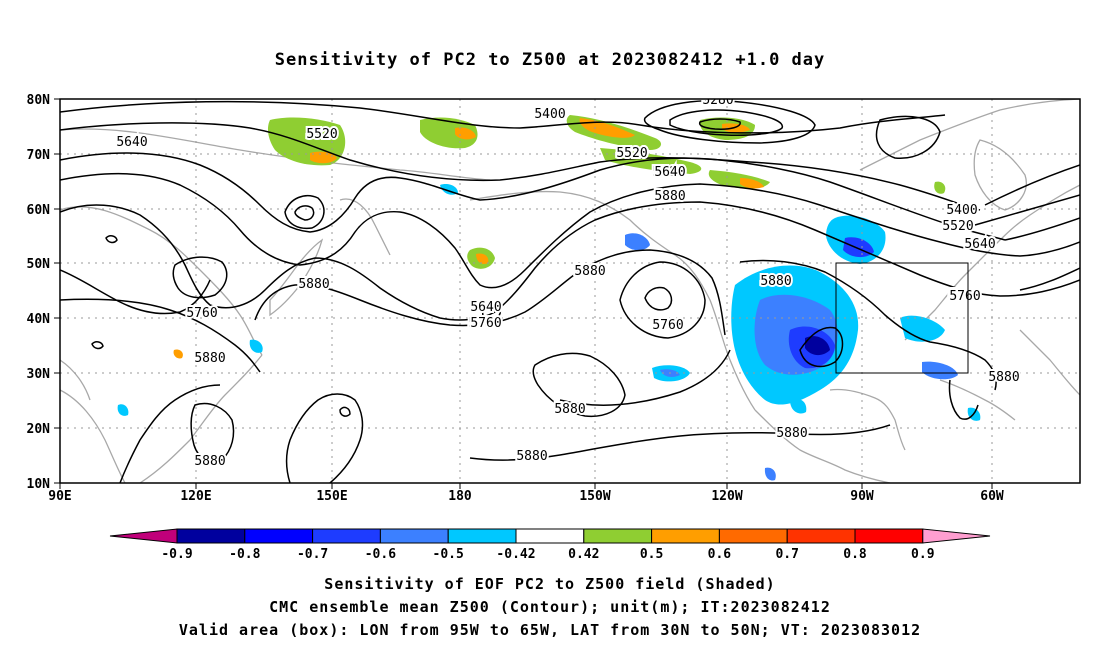 The image size is (1100, 650). I want to click on contour-5400-south, so click(520, 166).